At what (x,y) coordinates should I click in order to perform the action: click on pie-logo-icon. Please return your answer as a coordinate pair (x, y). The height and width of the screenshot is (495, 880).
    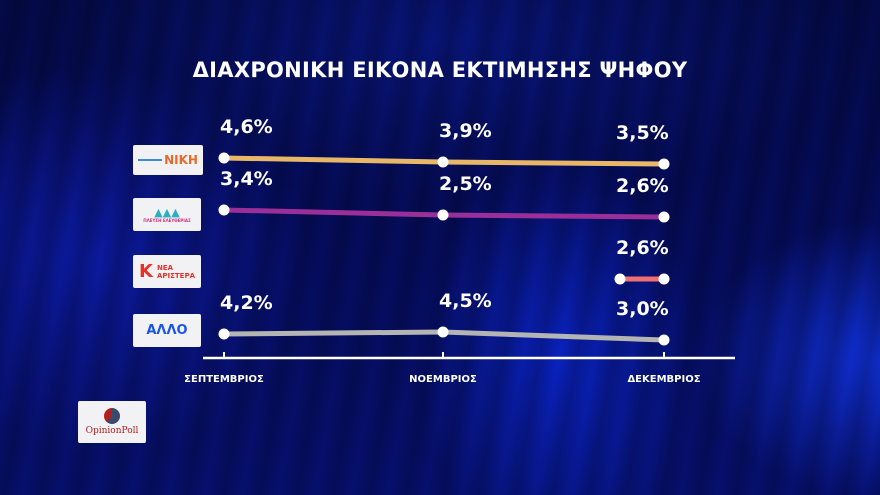
    Looking at the image, I should click on (112, 416).